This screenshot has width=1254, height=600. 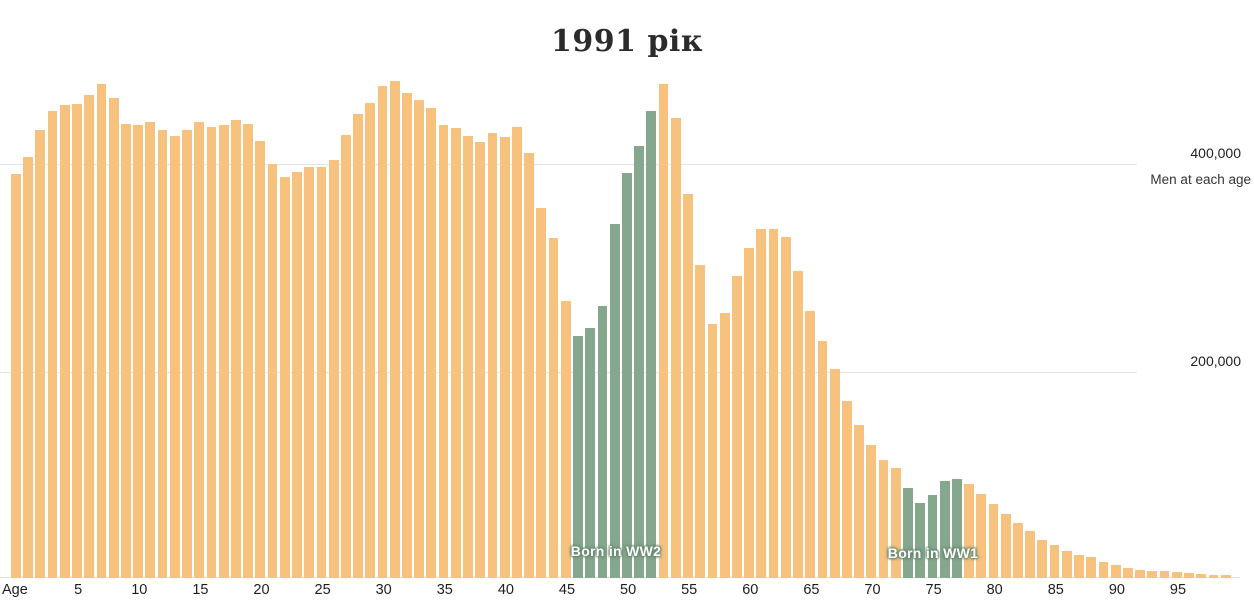 What do you see at coordinates (616, 551) in the screenshot?
I see `annotation-born-in-ww2: Born in WW2` at bounding box center [616, 551].